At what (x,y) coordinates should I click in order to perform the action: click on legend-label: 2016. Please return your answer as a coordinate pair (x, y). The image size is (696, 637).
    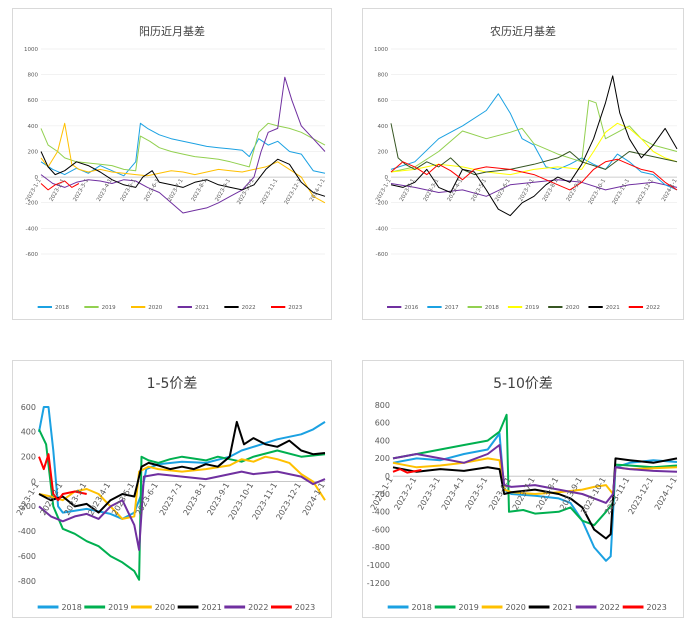
    Looking at the image, I should click on (411, 308).